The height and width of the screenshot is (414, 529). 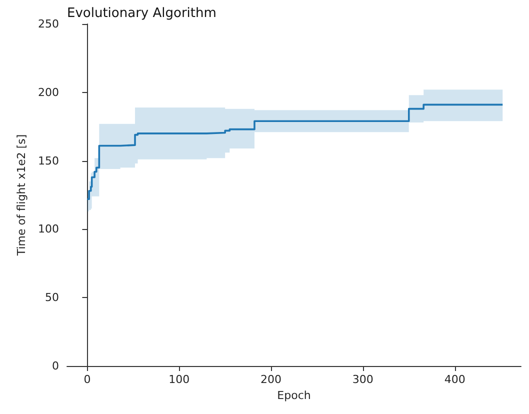 I want to click on y-tick-label: 150, so click(x=48, y=161).